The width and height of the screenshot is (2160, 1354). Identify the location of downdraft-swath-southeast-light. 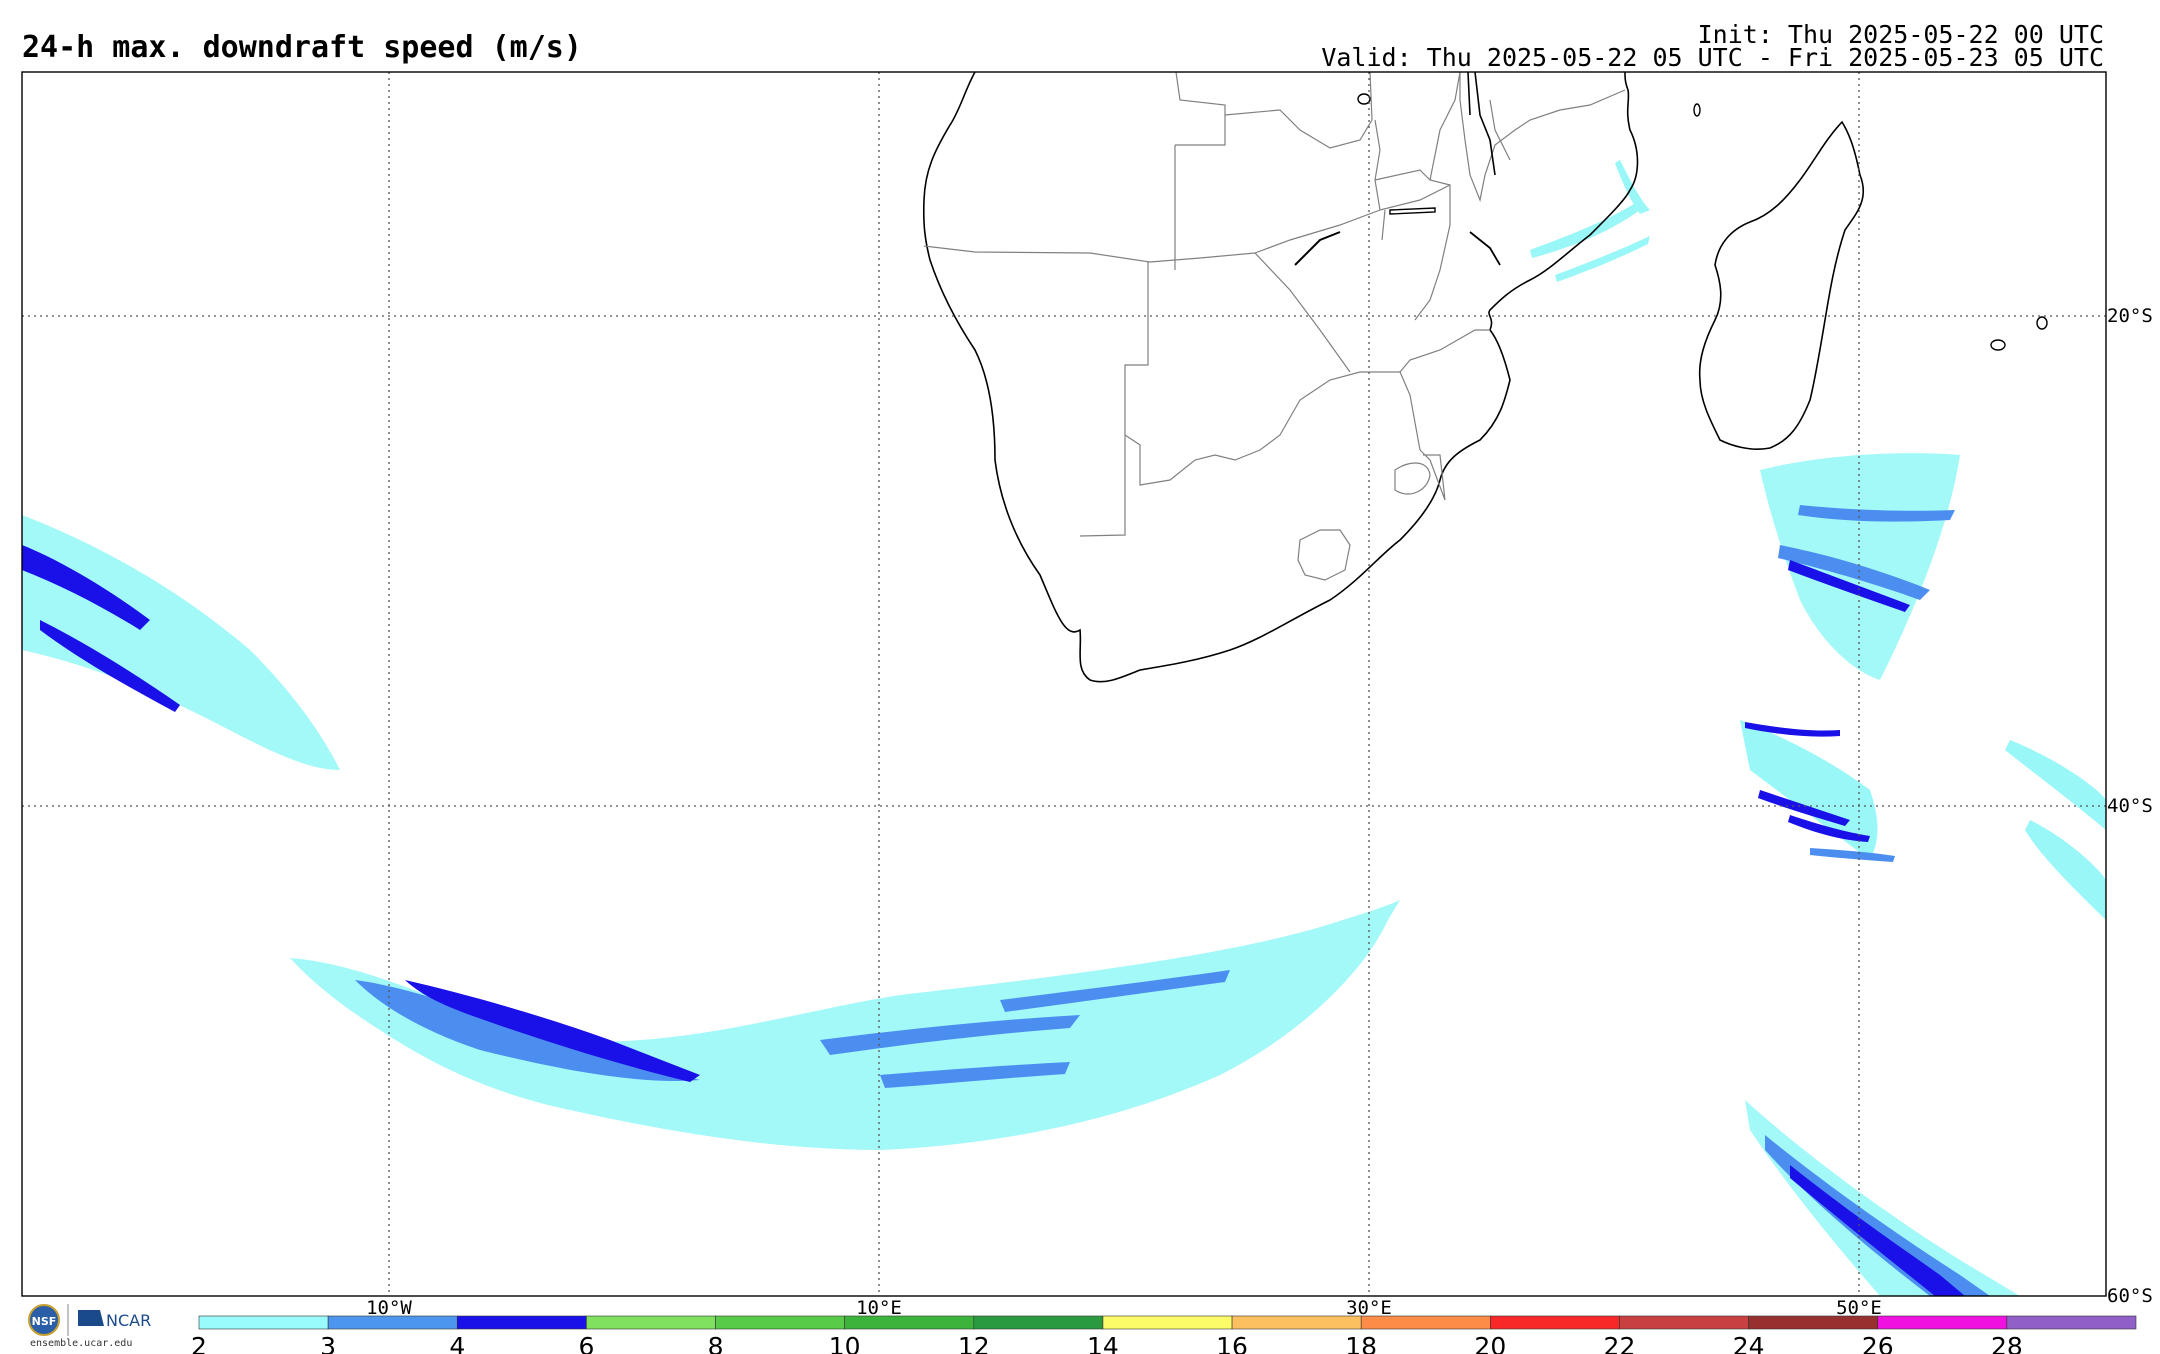
(1882, 1198).